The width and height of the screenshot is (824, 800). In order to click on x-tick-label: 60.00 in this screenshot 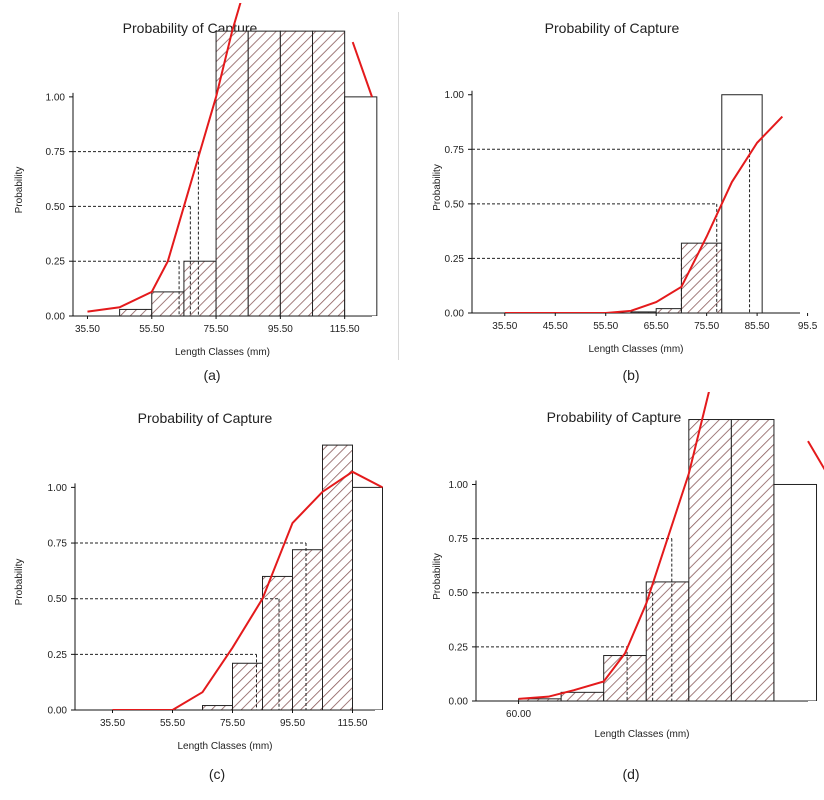, I will do `click(518, 714)`.